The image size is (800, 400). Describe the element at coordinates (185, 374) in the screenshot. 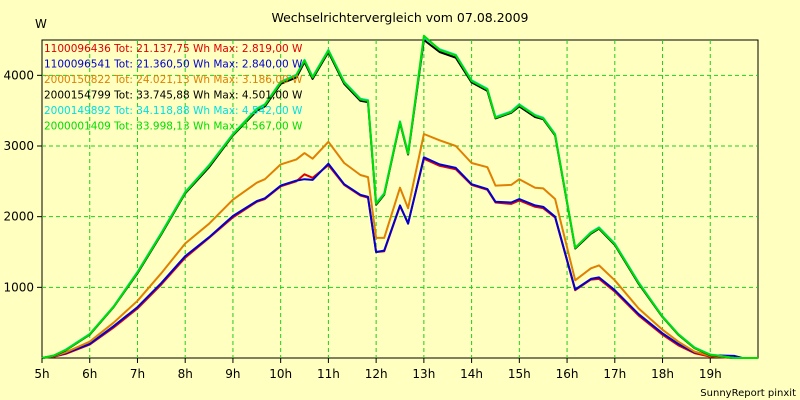

I see `x-tick-label: 8h` at that location.